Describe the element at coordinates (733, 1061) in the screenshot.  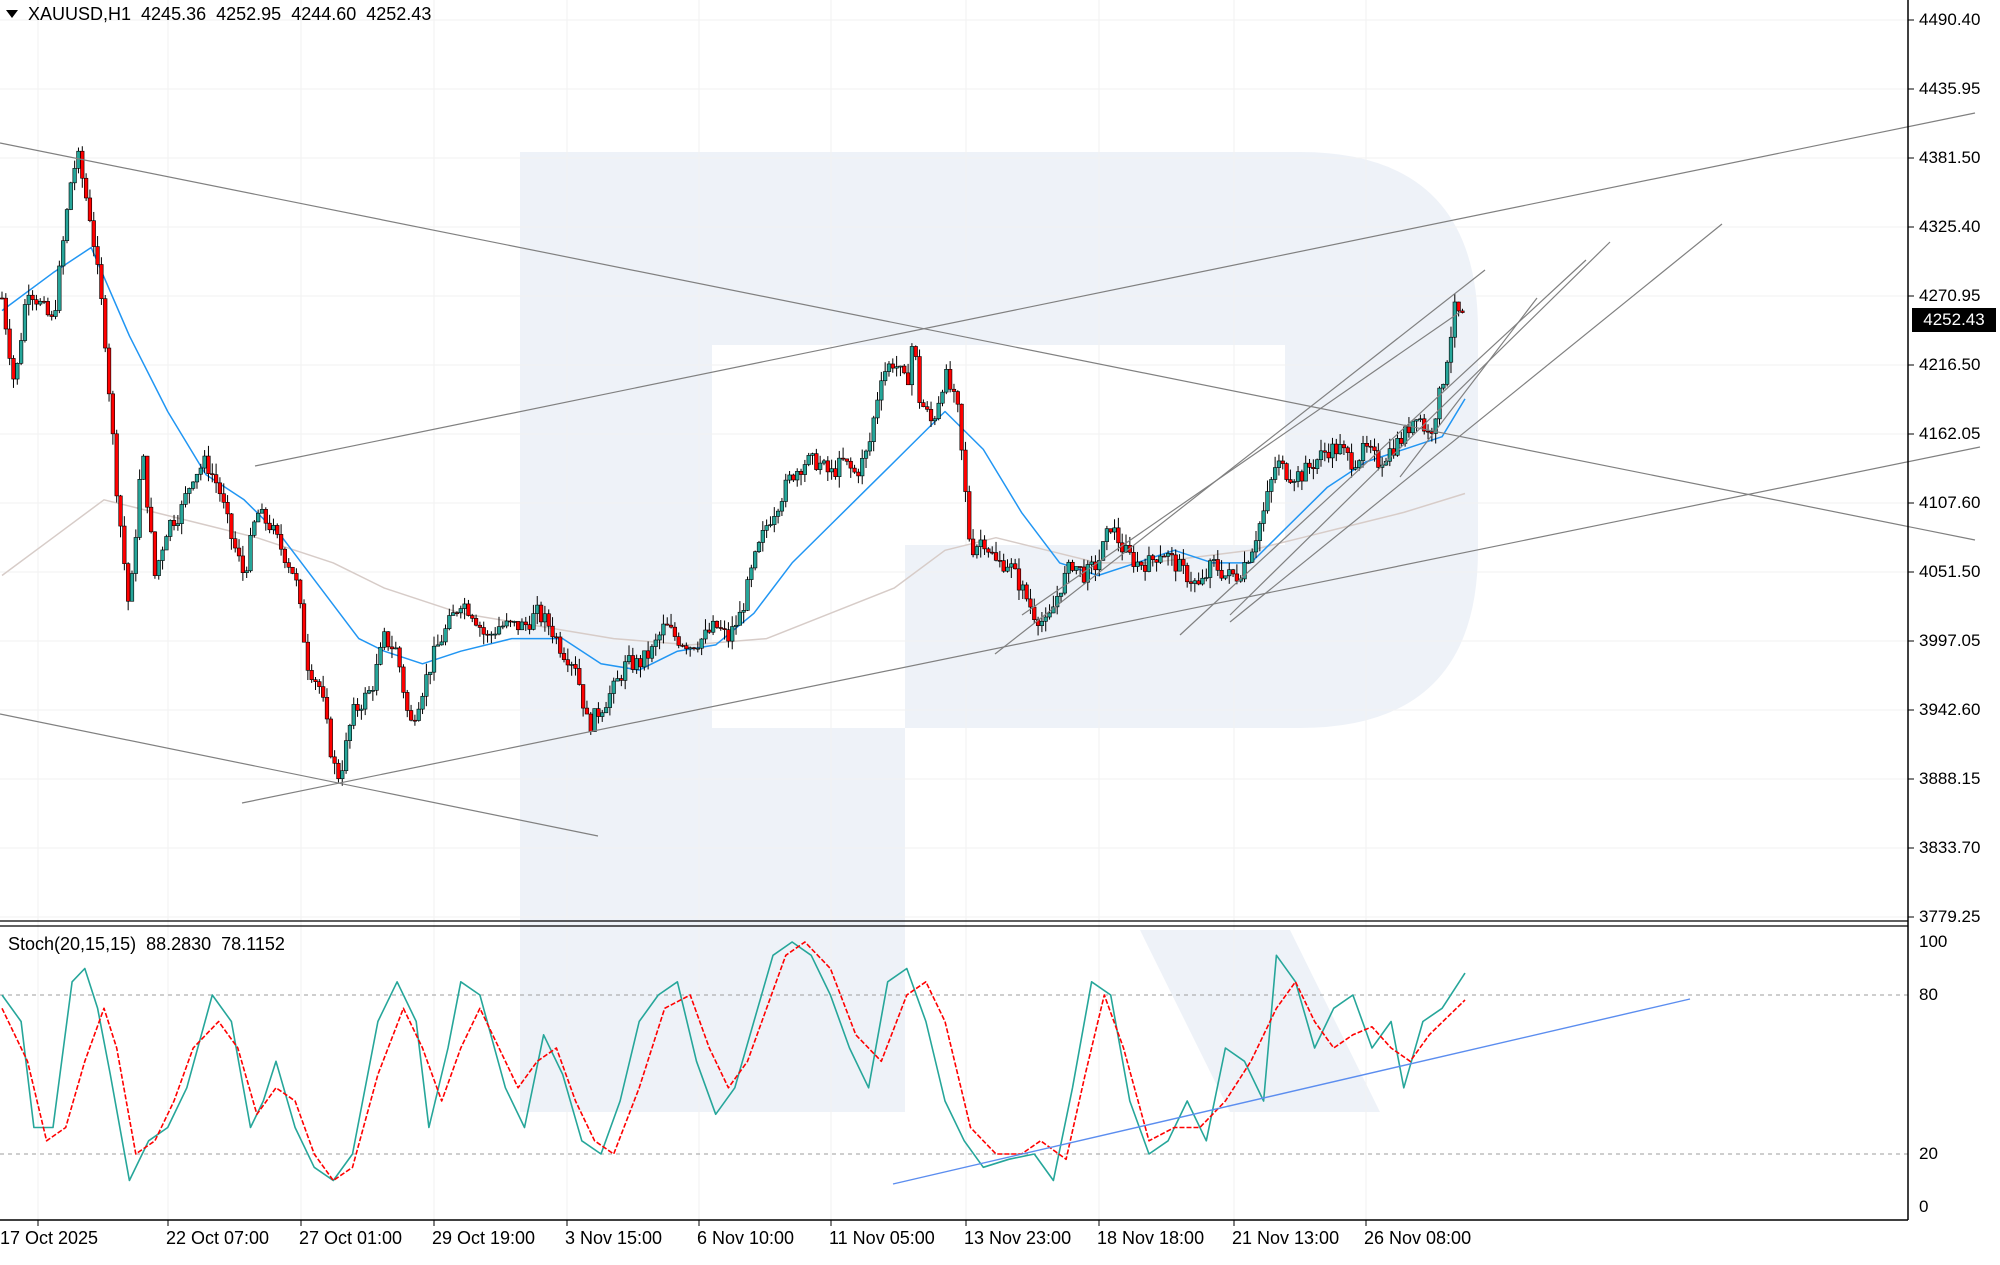
I see `stoch-signal-line` at that location.